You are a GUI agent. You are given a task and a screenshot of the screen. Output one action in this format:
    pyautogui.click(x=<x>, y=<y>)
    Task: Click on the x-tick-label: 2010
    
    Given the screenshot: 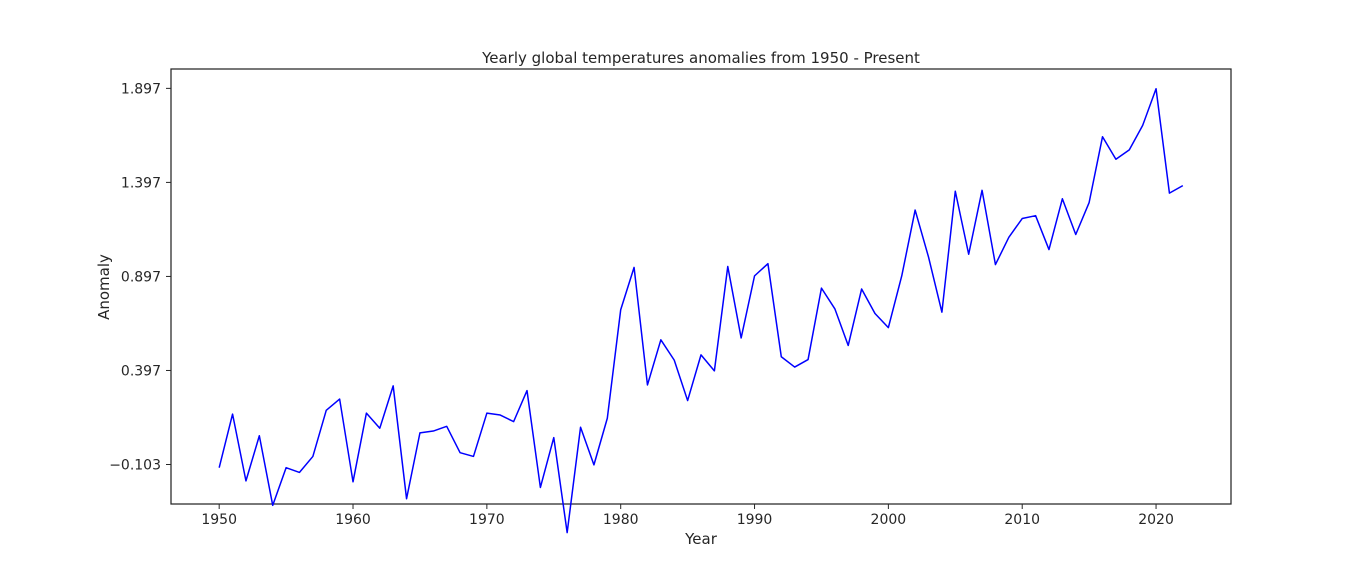 What is the action you would take?
    pyautogui.click(x=1022, y=520)
    